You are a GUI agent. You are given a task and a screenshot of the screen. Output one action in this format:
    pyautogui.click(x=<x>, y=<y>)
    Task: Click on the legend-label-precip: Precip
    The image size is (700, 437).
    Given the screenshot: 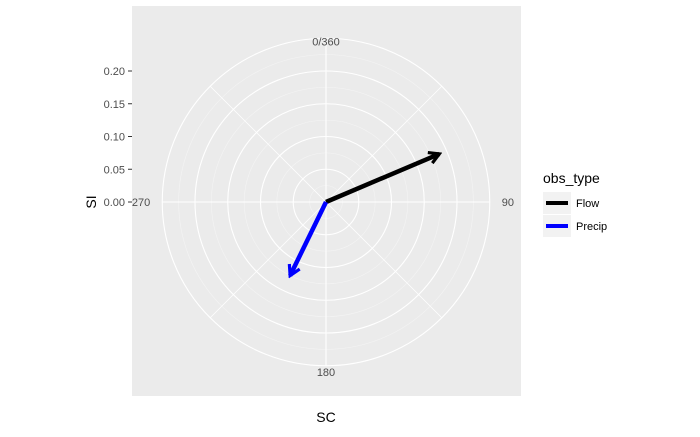 What is the action you would take?
    pyautogui.click(x=591, y=227)
    